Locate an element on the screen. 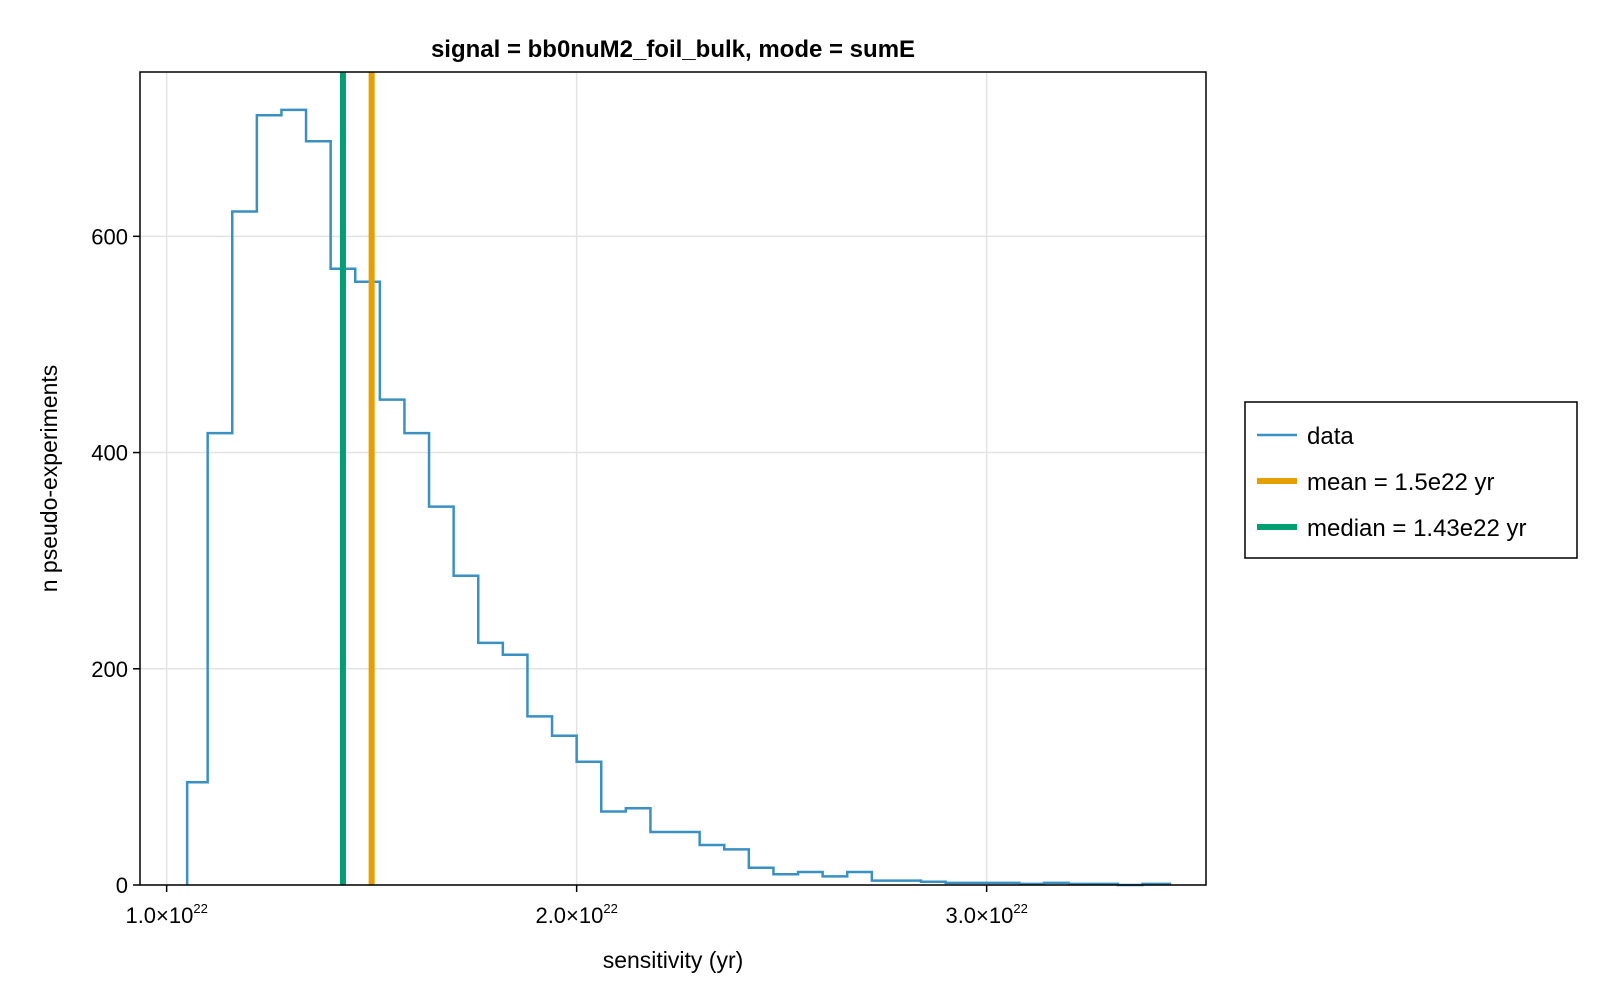  legend-label: mean = 1.5e22 yr is located at coordinates (1400, 482).